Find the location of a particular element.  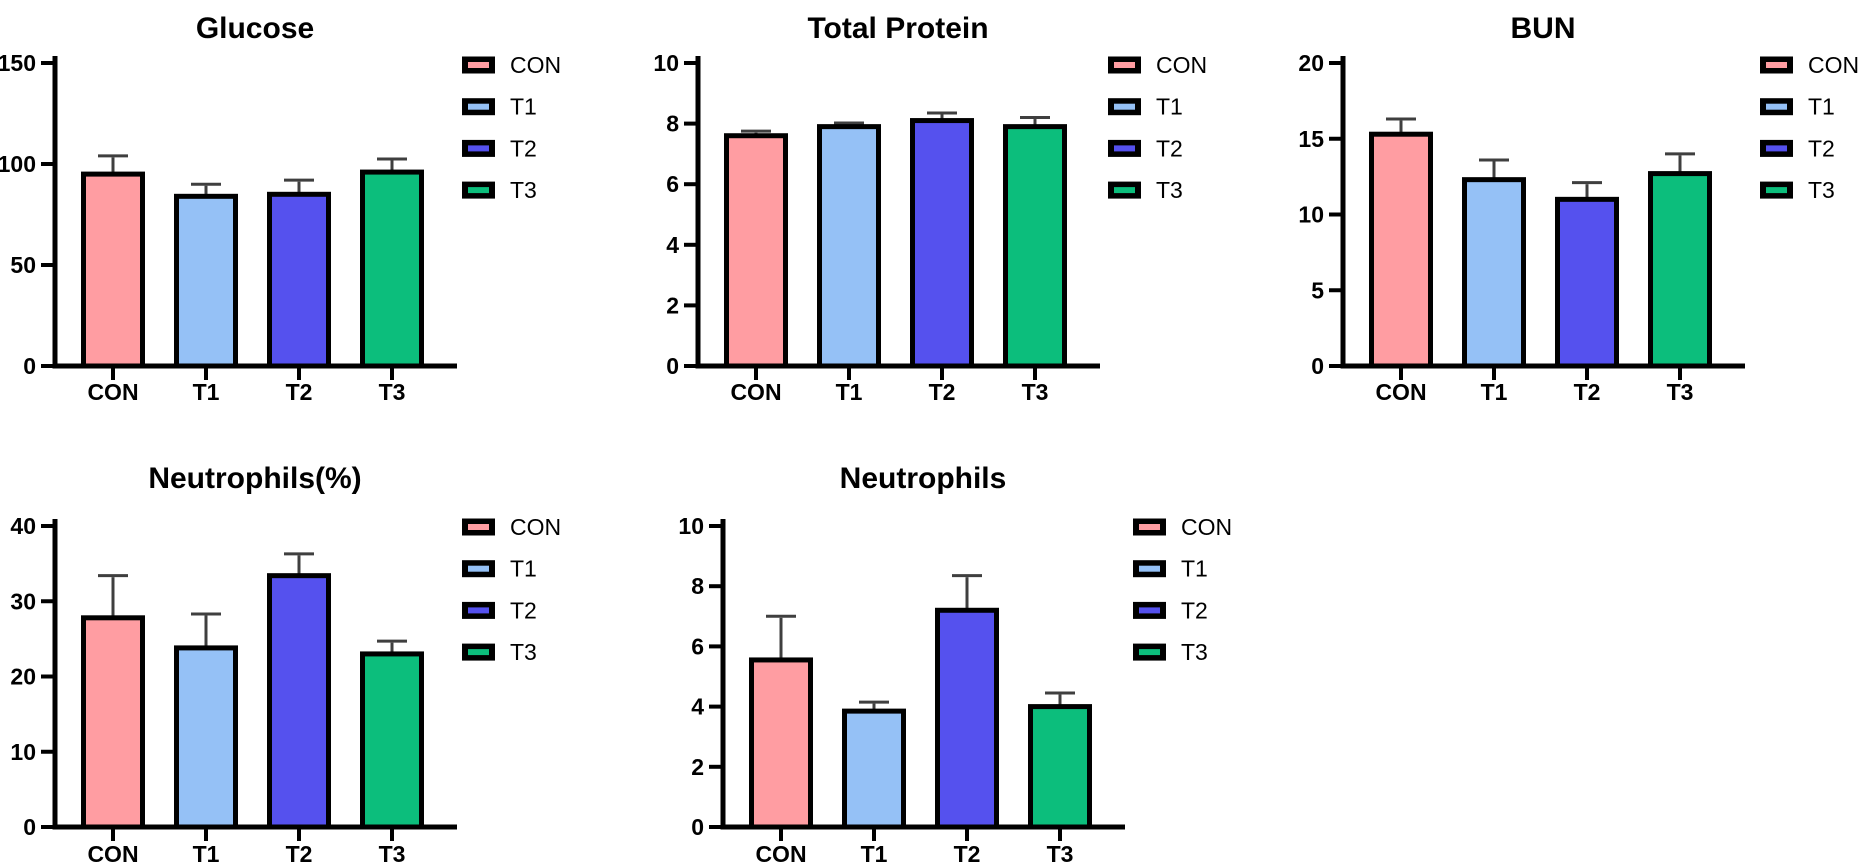

chart-svg: Neutrophils 0 2 4 6 8 10 CON T1 T2 T3 CON T1 T2 T3 is located at coordinates (955, 664).